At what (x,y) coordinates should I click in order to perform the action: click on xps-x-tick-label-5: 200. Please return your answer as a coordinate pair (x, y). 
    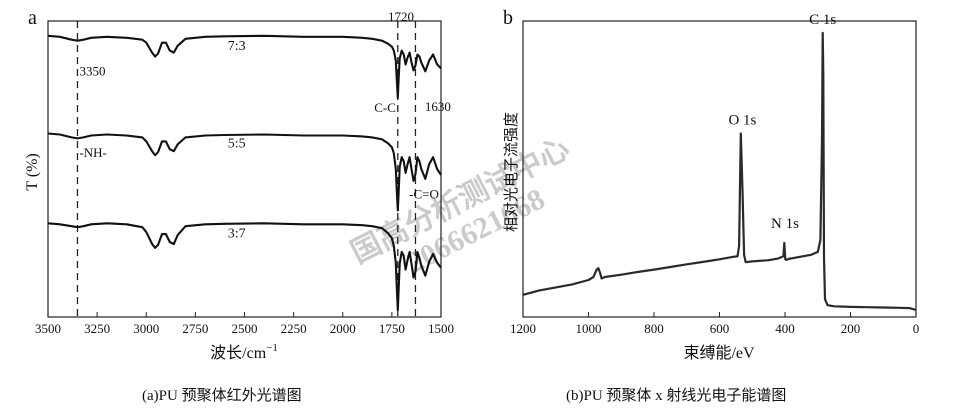
    Looking at the image, I should click on (851, 328).